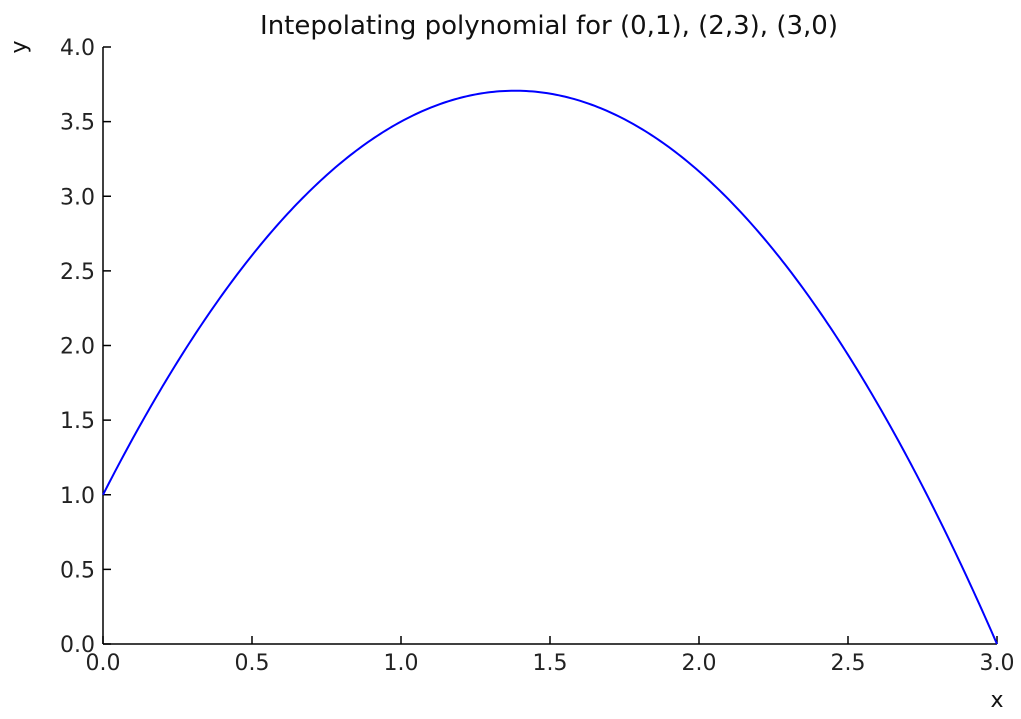 This screenshot has height=719, width=1021. What do you see at coordinates (401, 663) in the screenshot?
I see `x-tick-label: 1.0` at bounding box center [401, 663].